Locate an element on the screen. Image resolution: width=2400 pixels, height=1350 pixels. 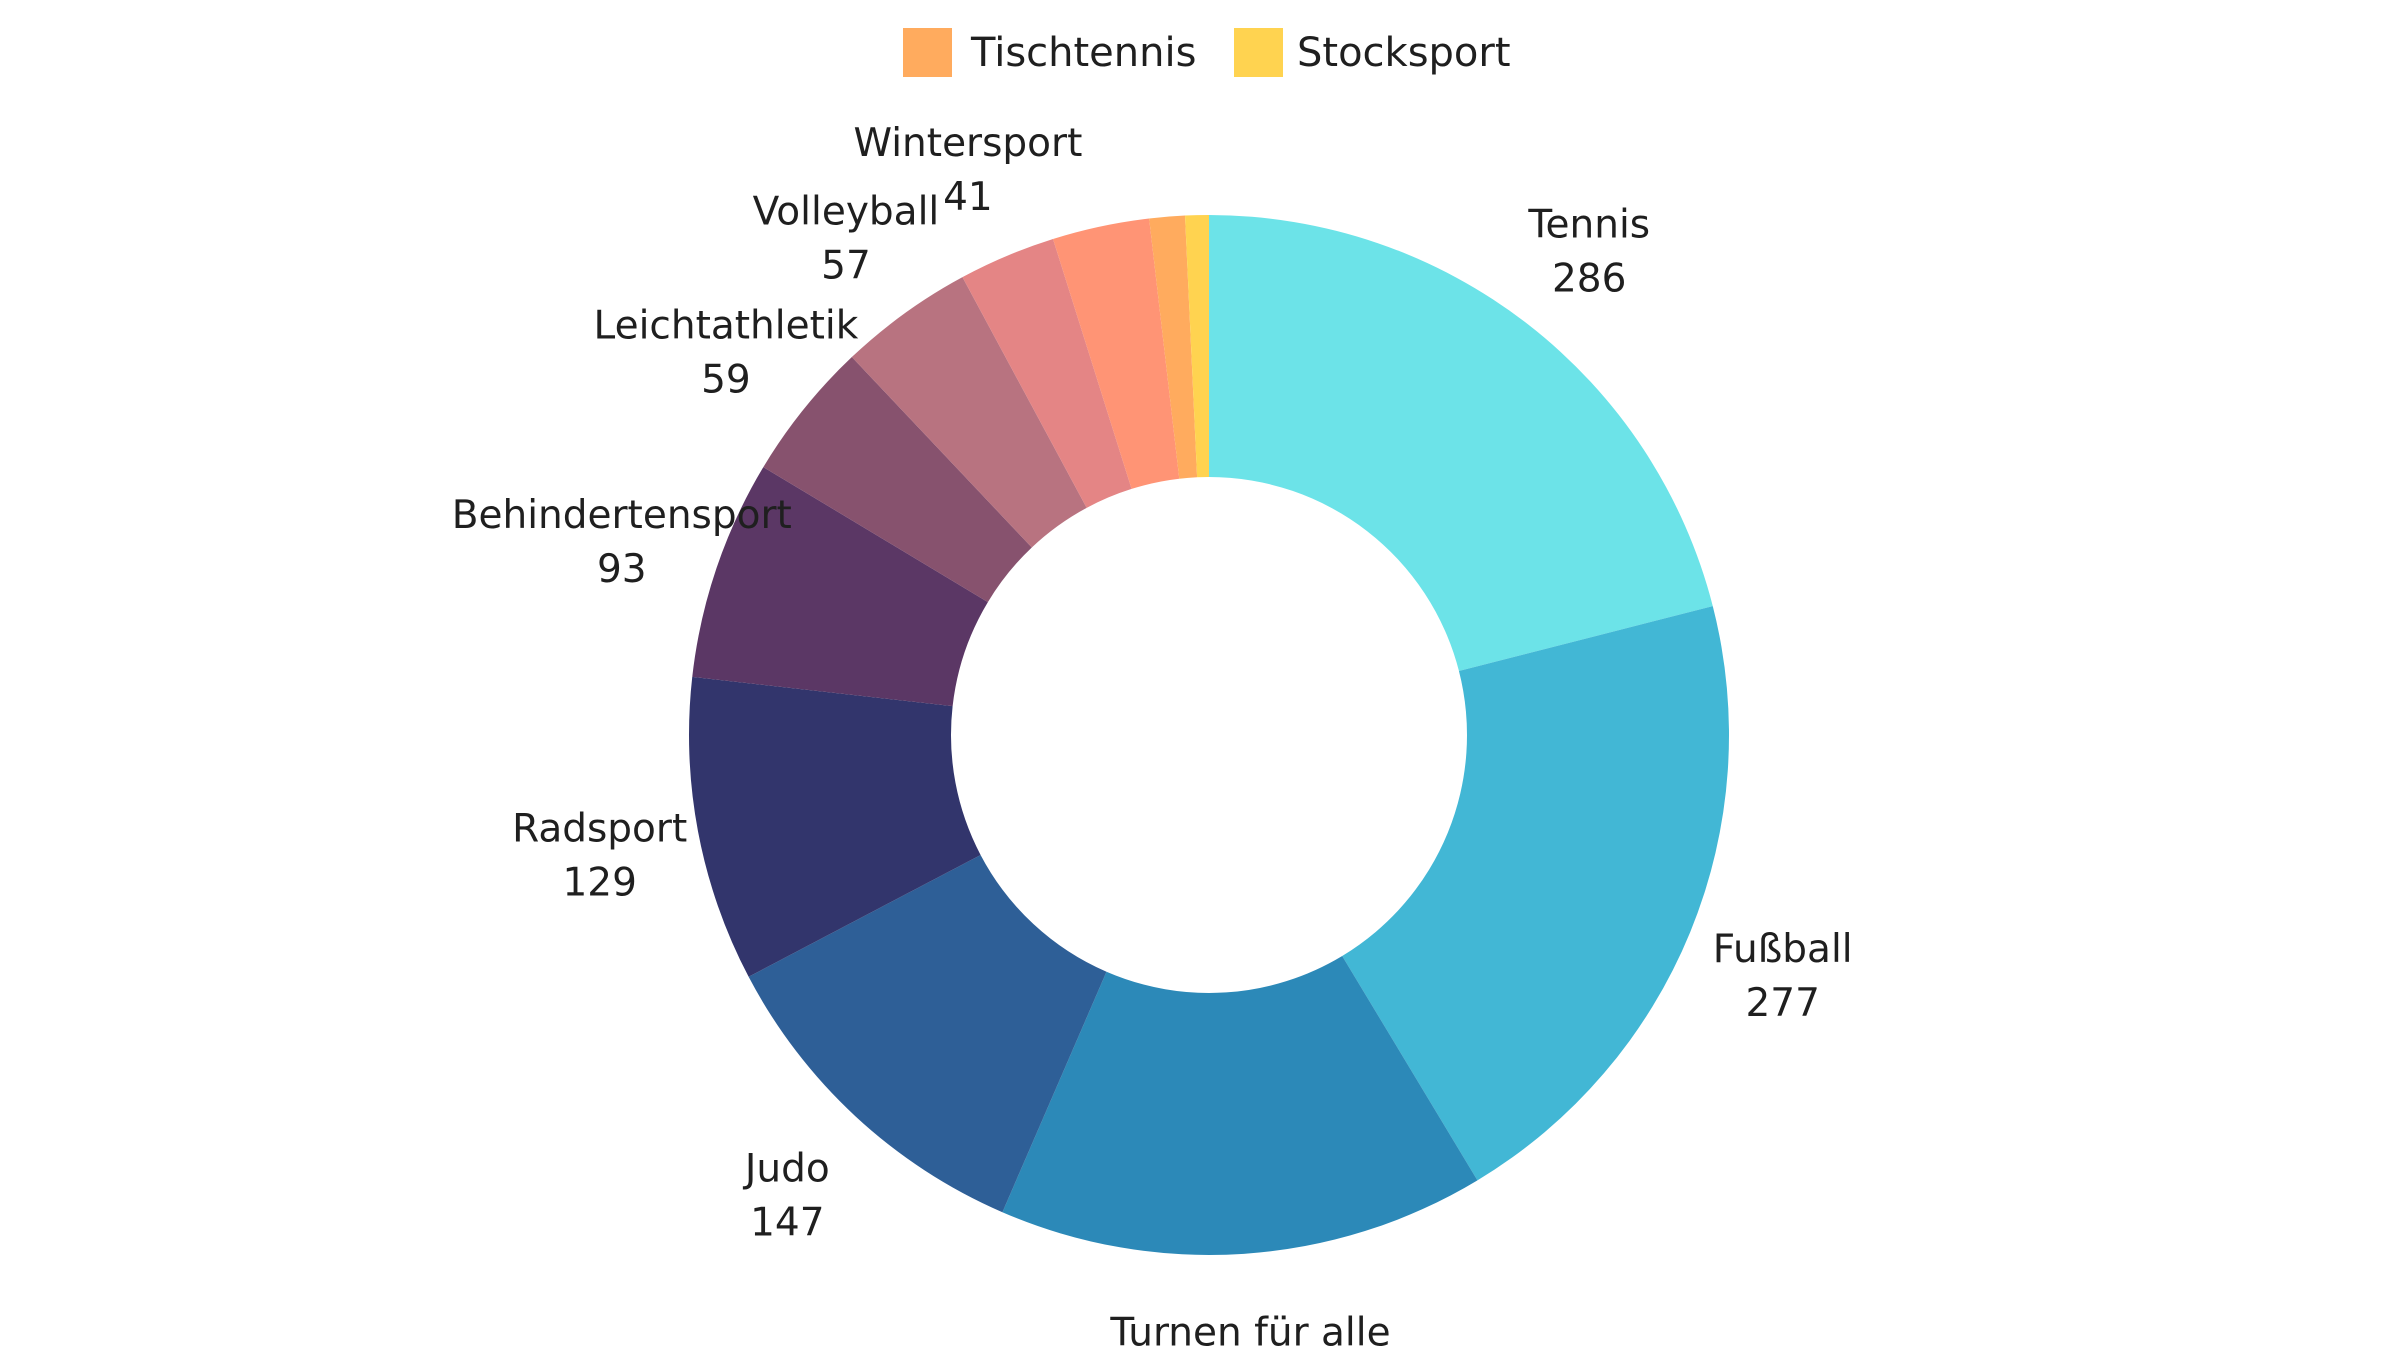
slice-label-fussball: Fußball is located at coordinates (1783, 949).